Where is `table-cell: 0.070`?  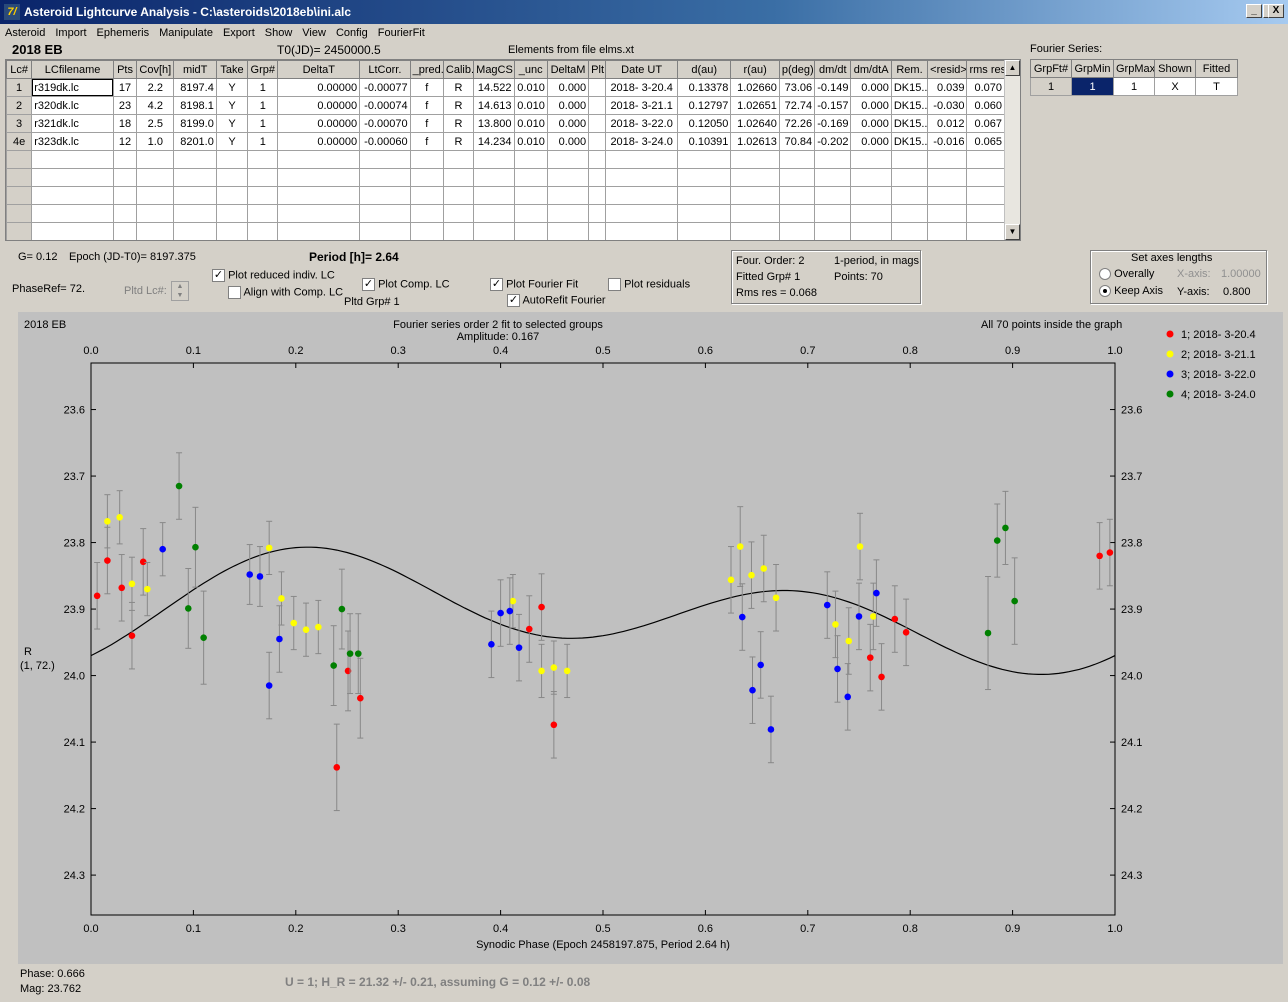 table-cell: 0.070 is located at coordinates (985, 87).